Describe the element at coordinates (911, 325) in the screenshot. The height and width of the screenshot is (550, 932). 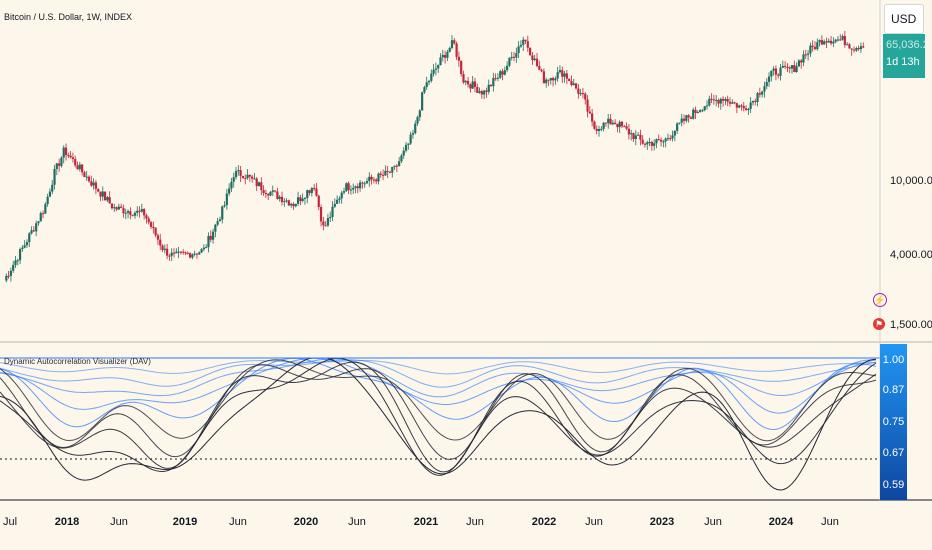
I see `price-tick-label: 1,500.00` at that location.